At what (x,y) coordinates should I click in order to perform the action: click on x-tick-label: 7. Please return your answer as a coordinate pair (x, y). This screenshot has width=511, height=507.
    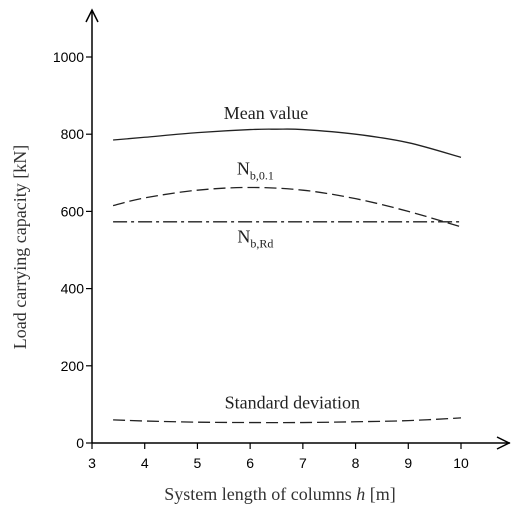
    Looking at the image, I should click on (303, 463).